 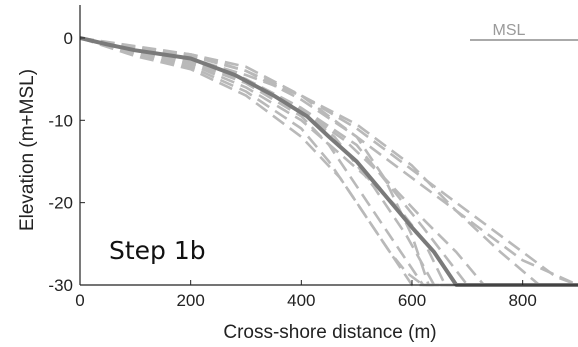 What do you see at coordinates (60, 120) in the screenshot?
I see `y-tick-label: -10` at bounding box center [60, 120].